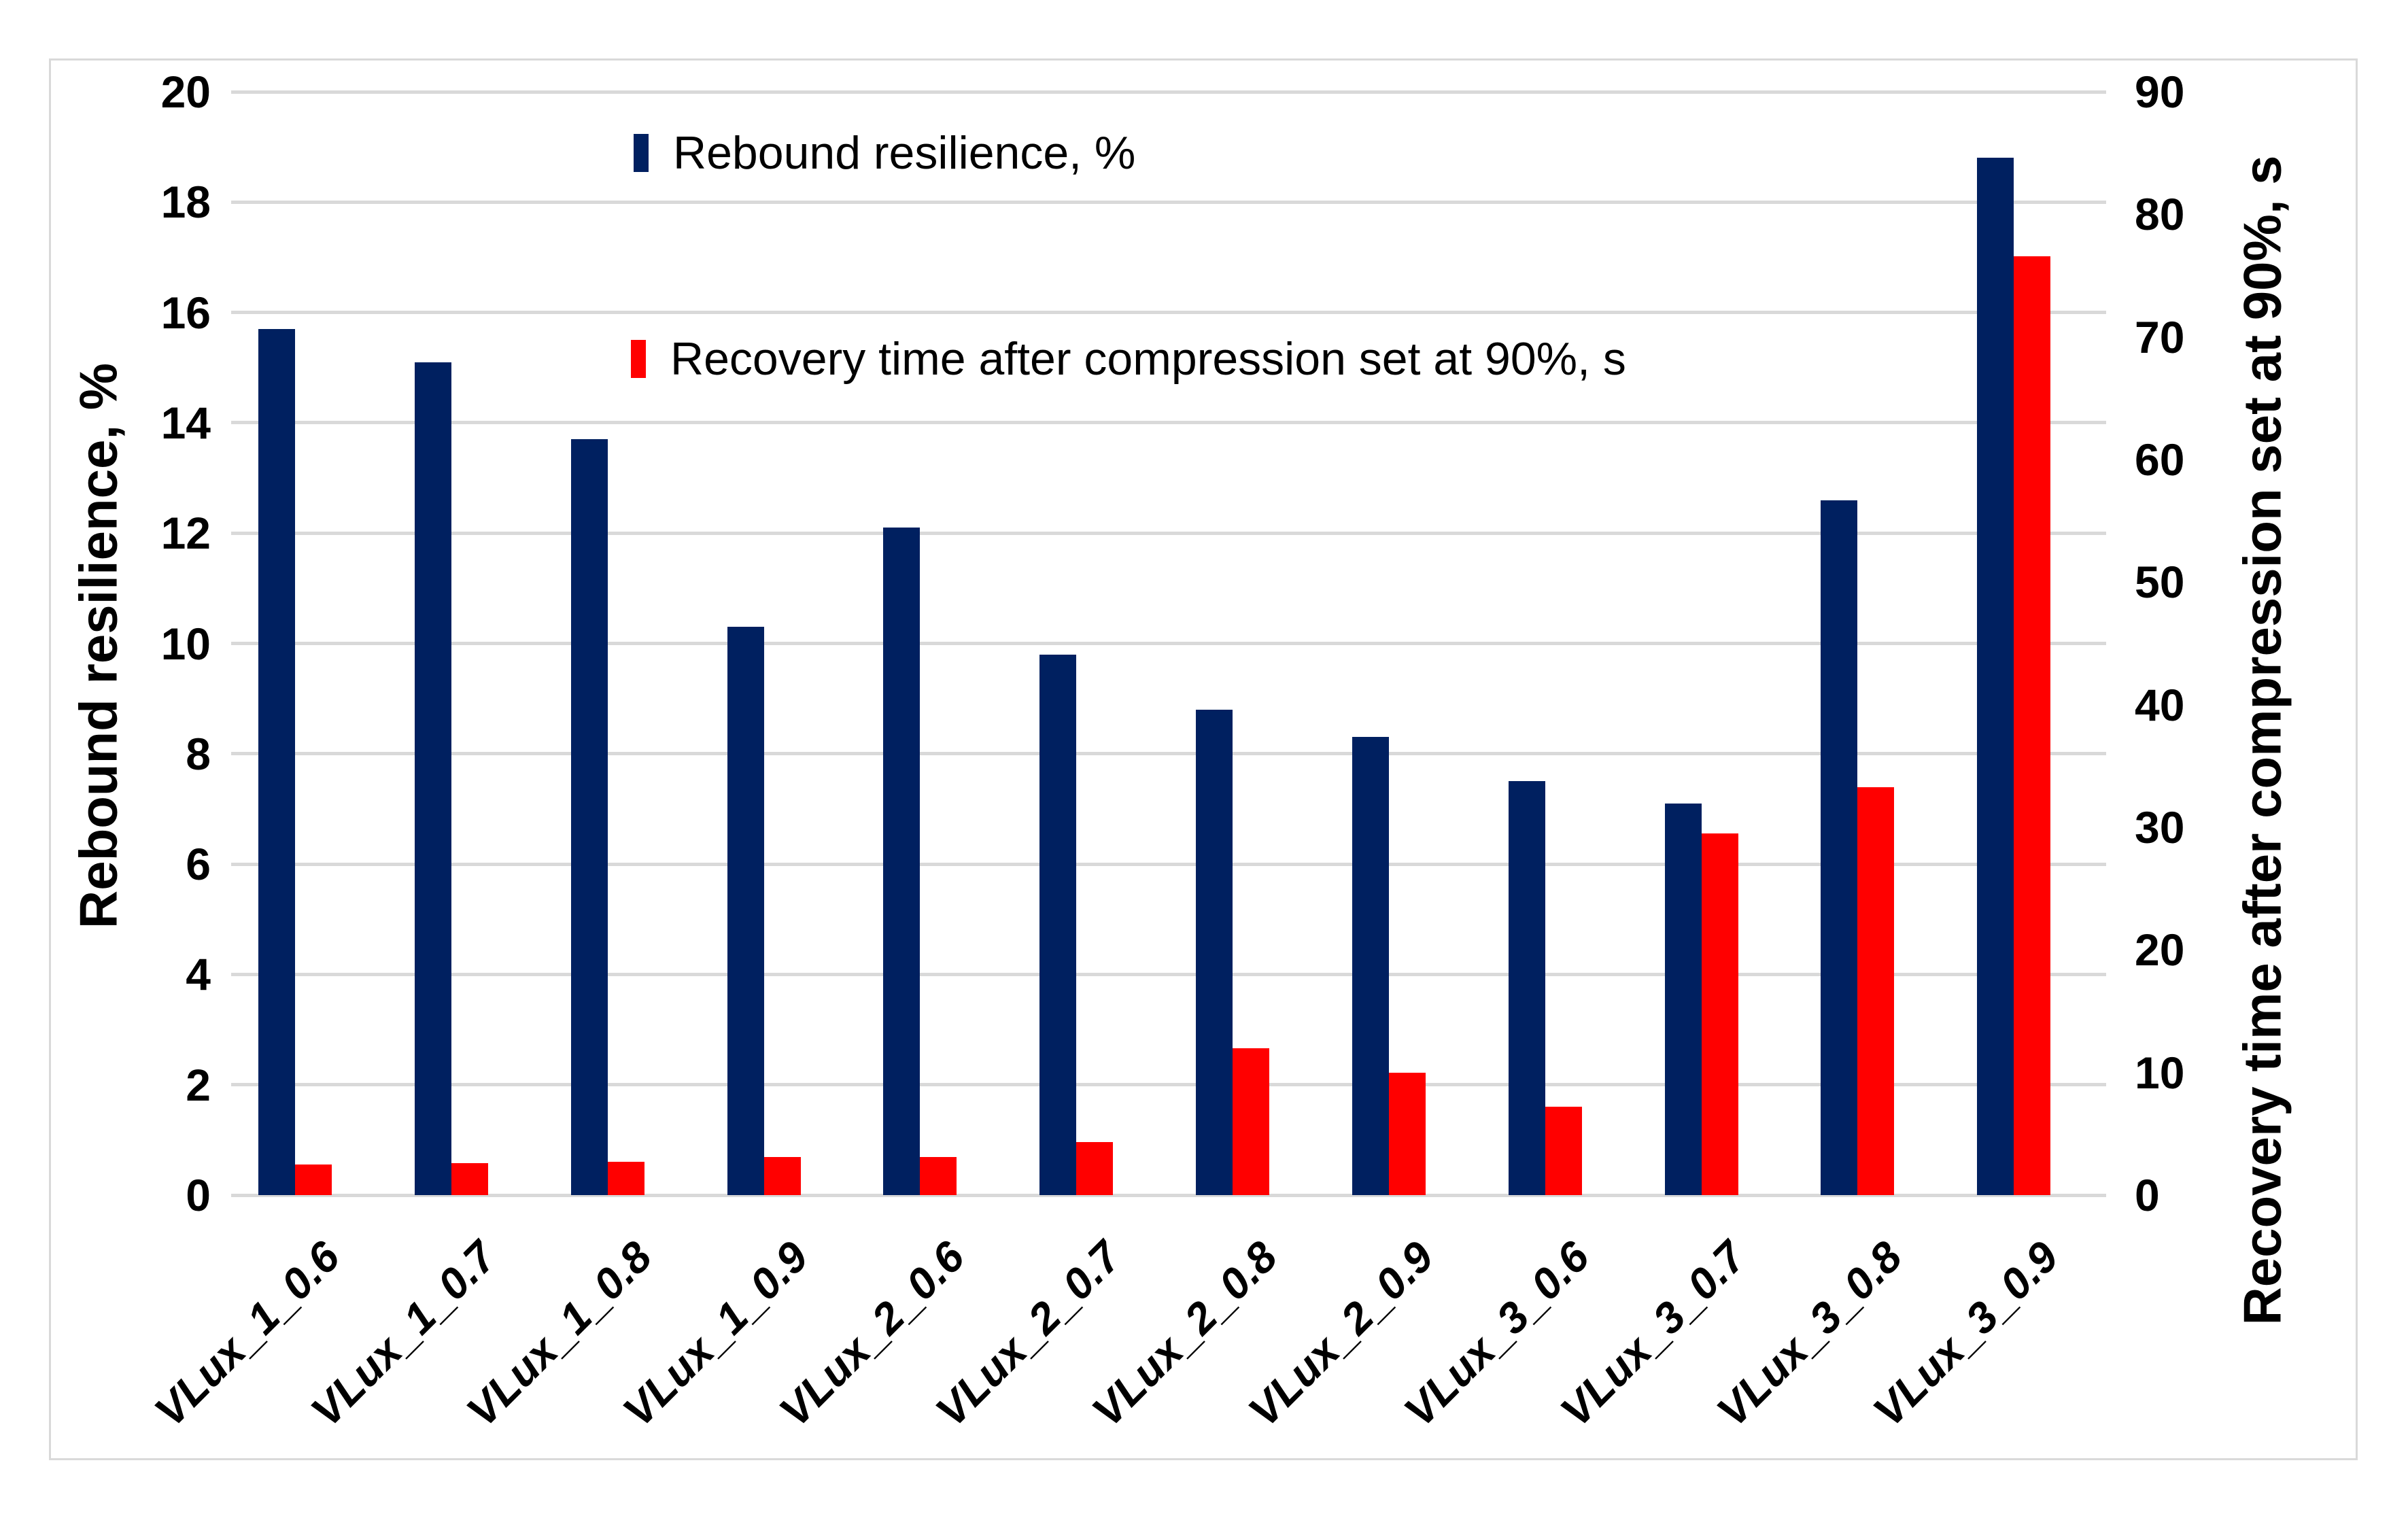  What do you see at coordinates (1526, 988) in the screenshot?
I see `bar-rebound-VLux_3_0.6` at bounding box center [1526, 988].